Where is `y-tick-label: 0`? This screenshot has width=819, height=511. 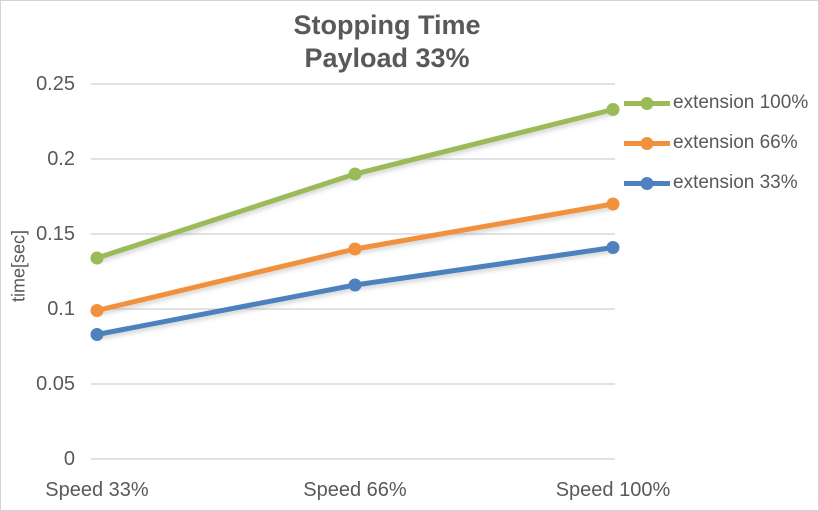 y-tick-label: 0 is located at coordinates (69, 459).